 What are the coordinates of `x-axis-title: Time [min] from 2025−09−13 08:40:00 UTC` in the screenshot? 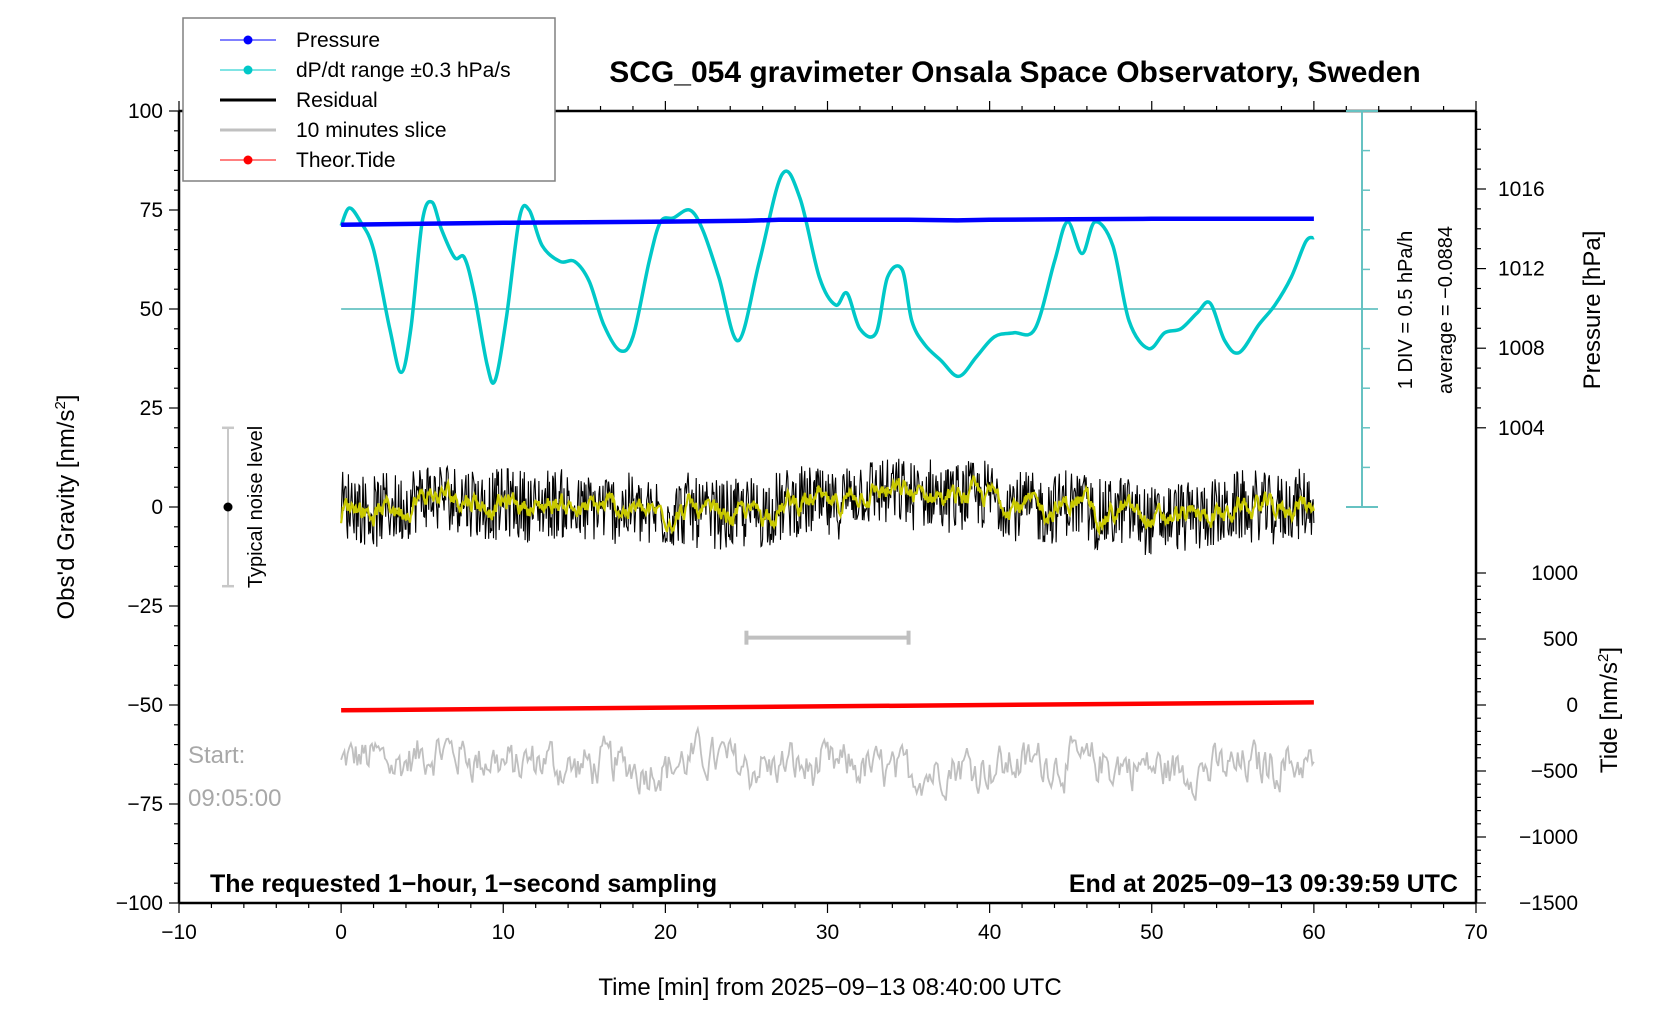 It's located at (829, 987).